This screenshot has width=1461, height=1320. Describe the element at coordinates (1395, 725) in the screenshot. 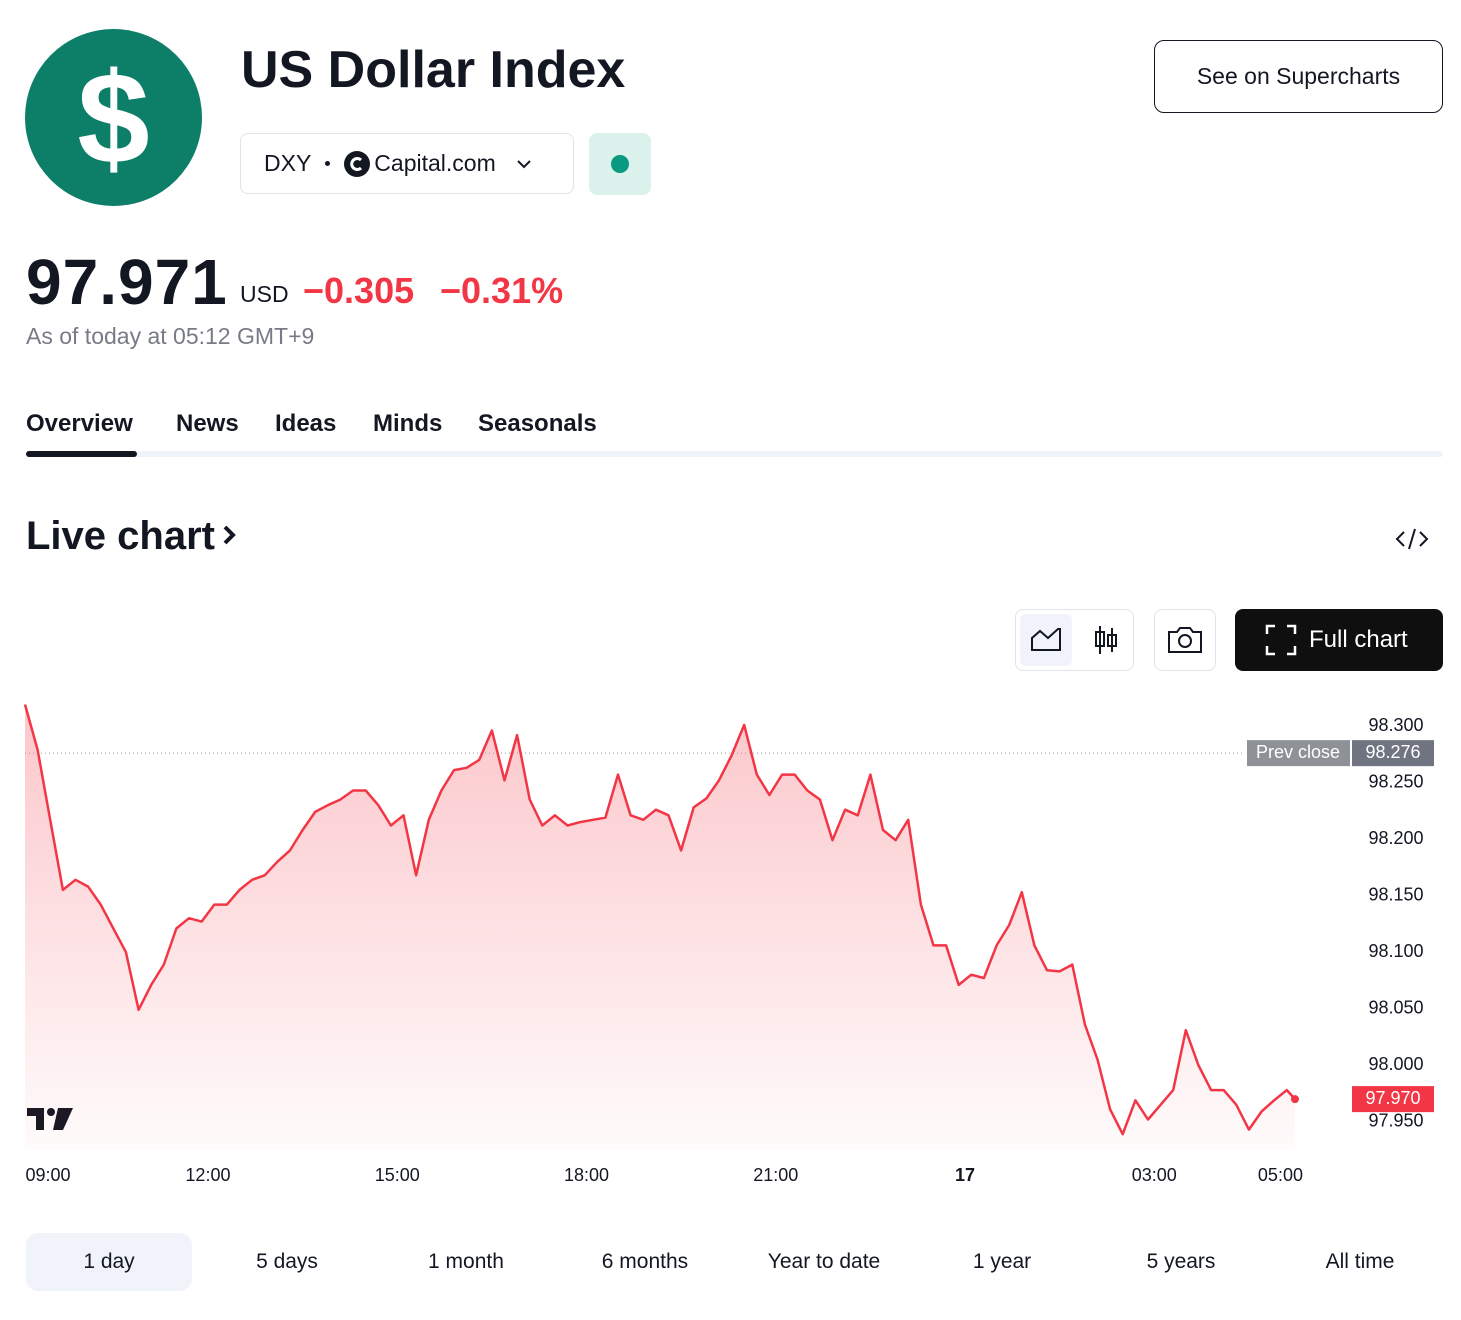

I see `y-tick-label: 98.300` at that location.